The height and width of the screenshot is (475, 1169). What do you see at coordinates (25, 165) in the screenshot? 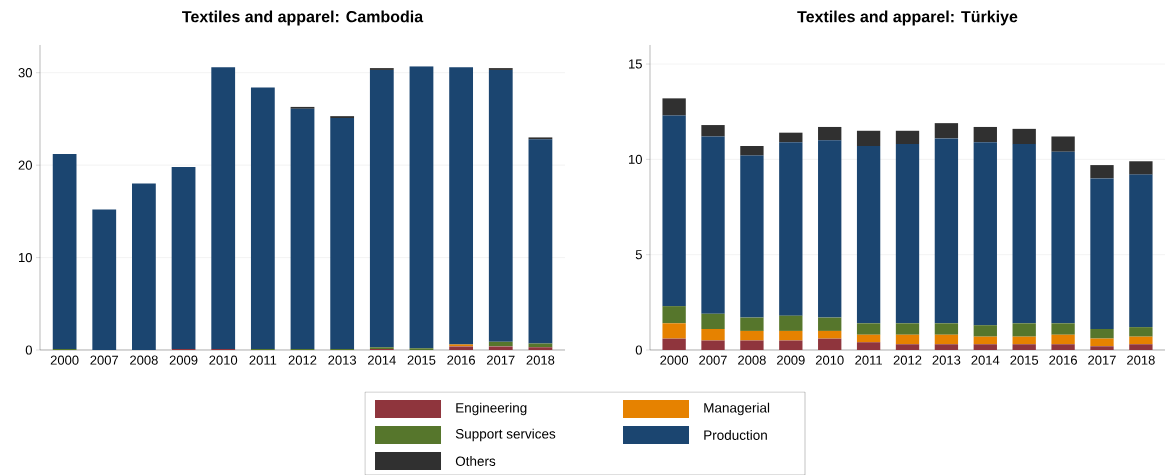
I see `y-tick-label: 20` at bounding box center [25, 165].